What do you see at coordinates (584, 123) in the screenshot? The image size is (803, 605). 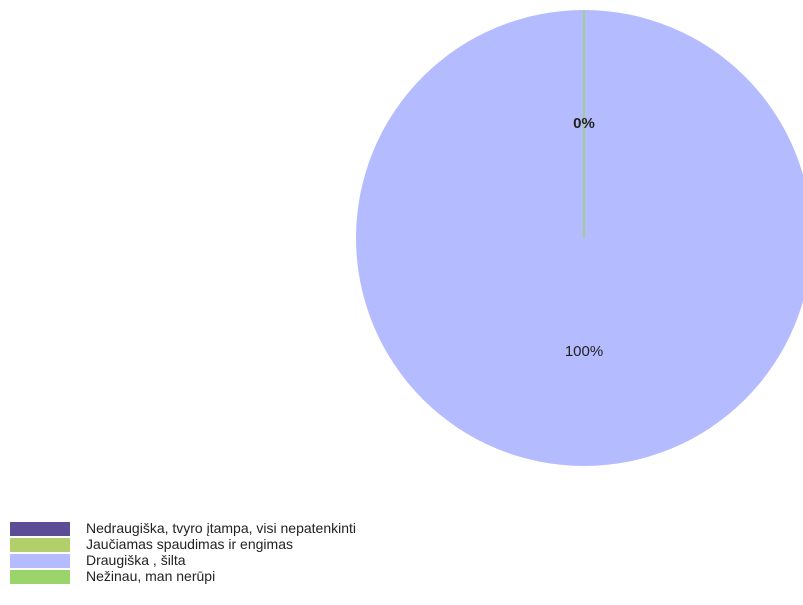 I see `data-label: 0%` at bounding box center [584, 123].